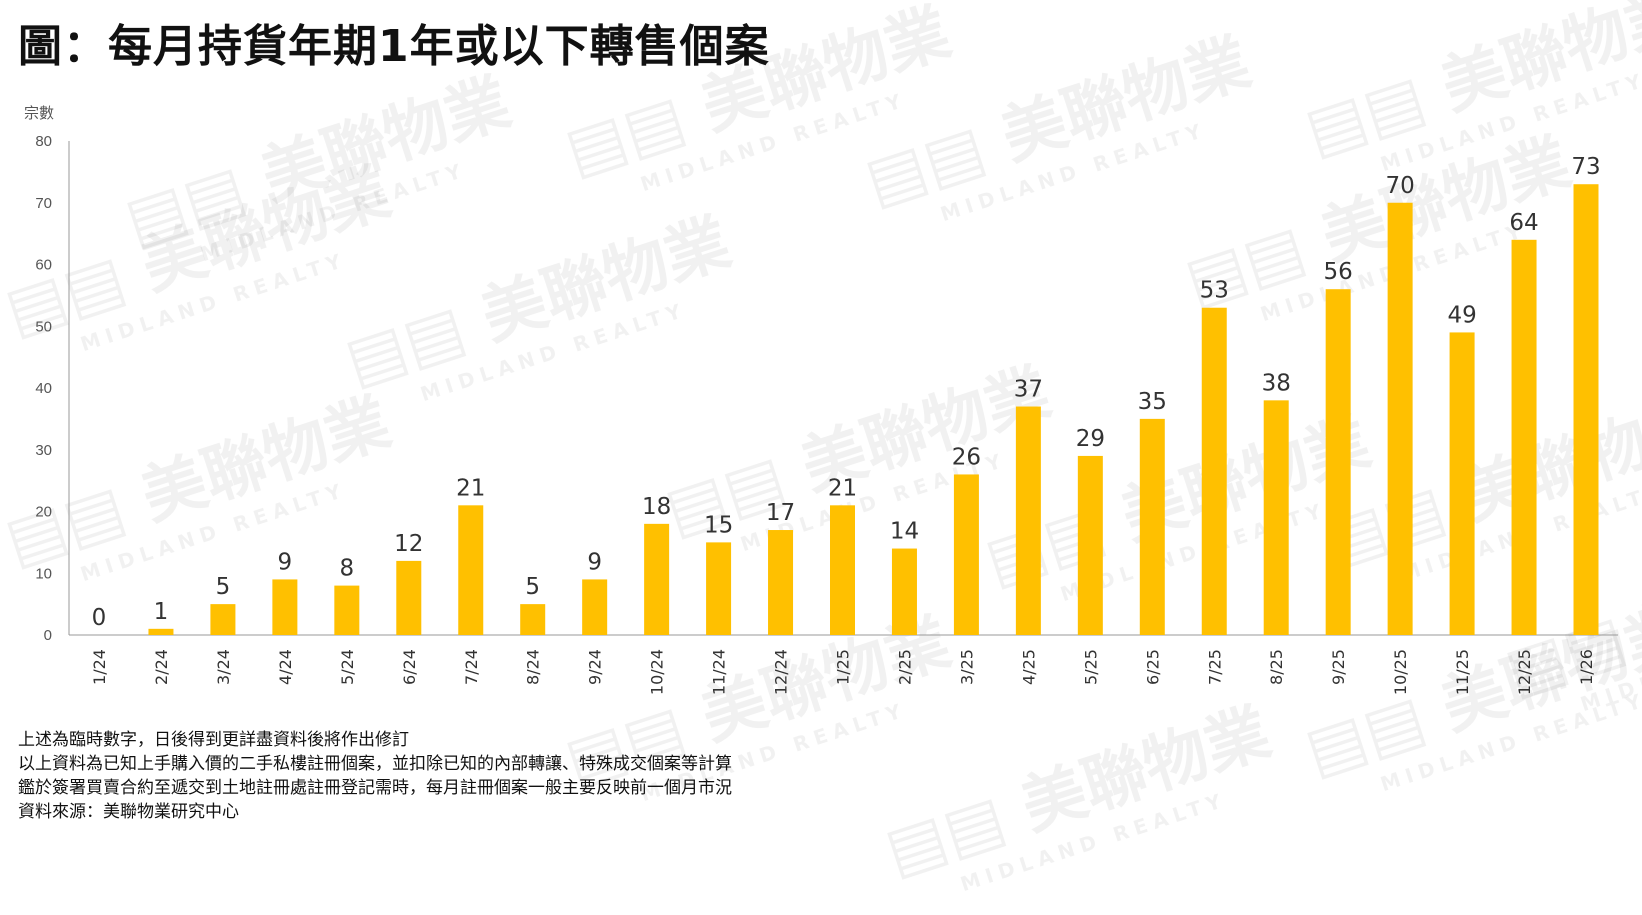  I want to click on y-tick-label: 40, so click(43, 388).